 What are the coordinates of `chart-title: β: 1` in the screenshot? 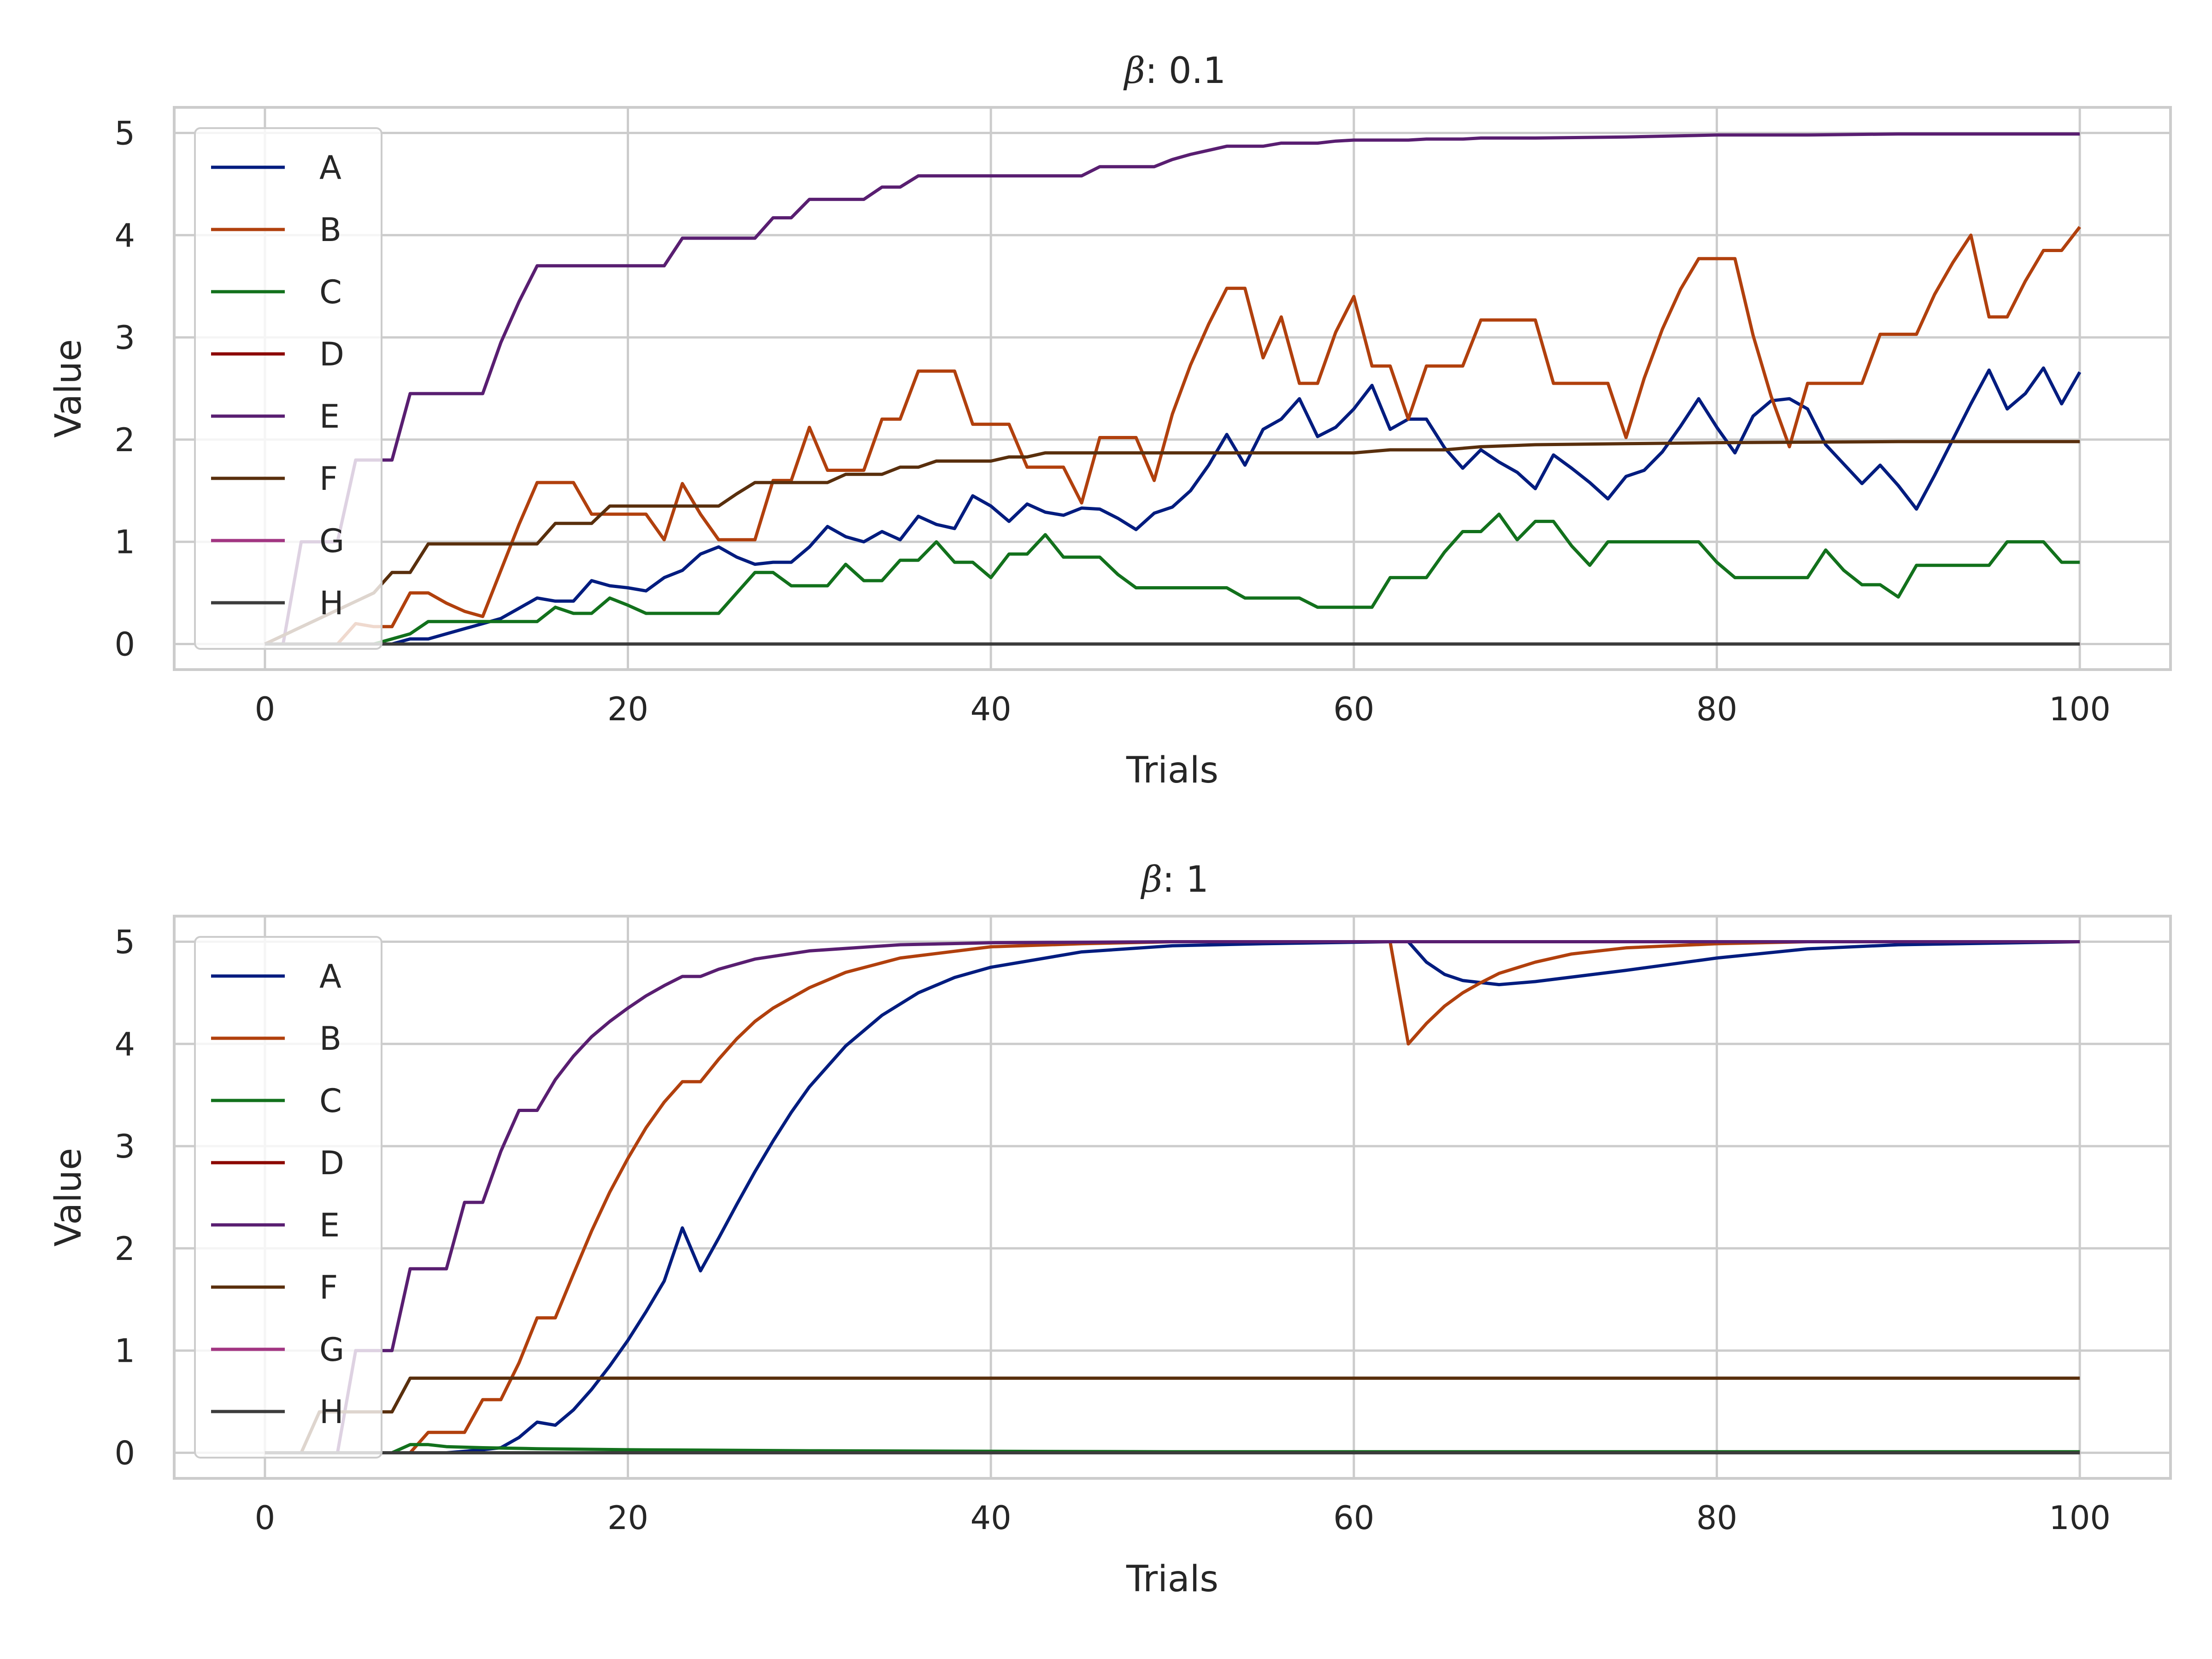 It's located at (1174, 879).